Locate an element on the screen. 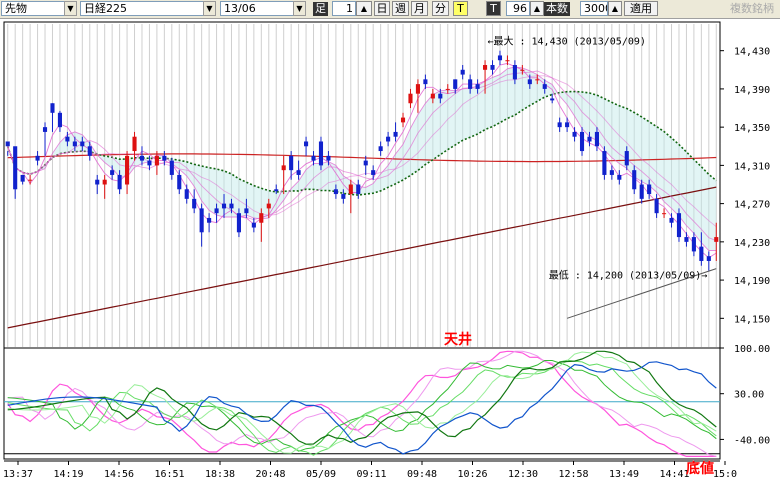 This screenshot has height=500, width=780. period-spinner-icon: ▲ is located at coordinates (364, 8).